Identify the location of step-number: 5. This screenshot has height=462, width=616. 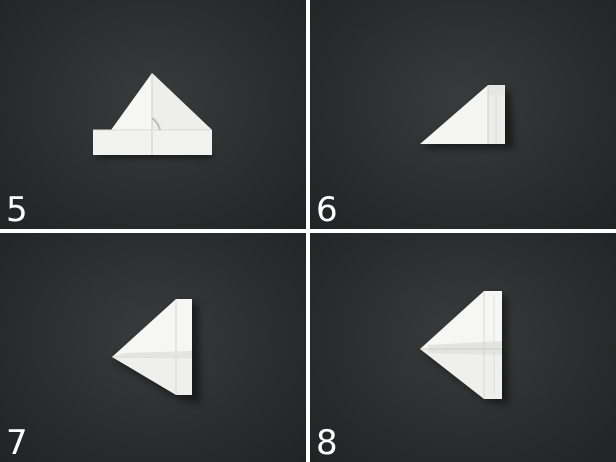
(17, 209).